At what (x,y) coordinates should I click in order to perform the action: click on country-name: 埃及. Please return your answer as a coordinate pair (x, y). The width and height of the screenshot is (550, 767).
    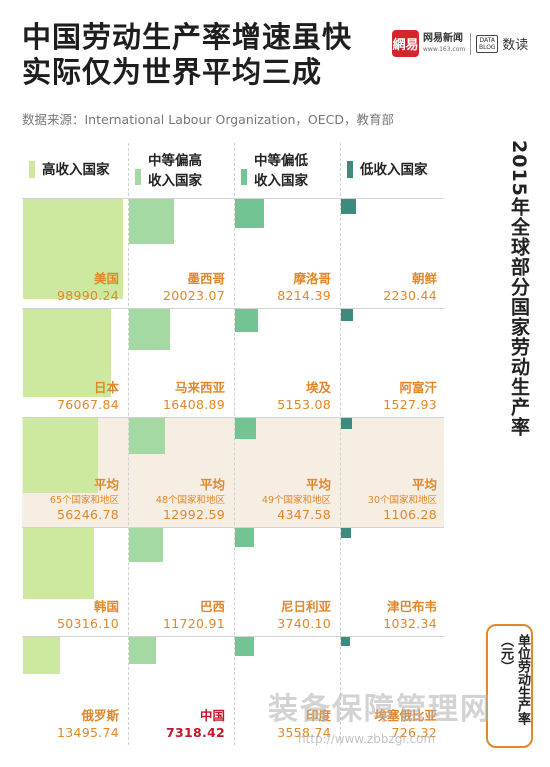
    Looking at the image, I should click on (318, 387).